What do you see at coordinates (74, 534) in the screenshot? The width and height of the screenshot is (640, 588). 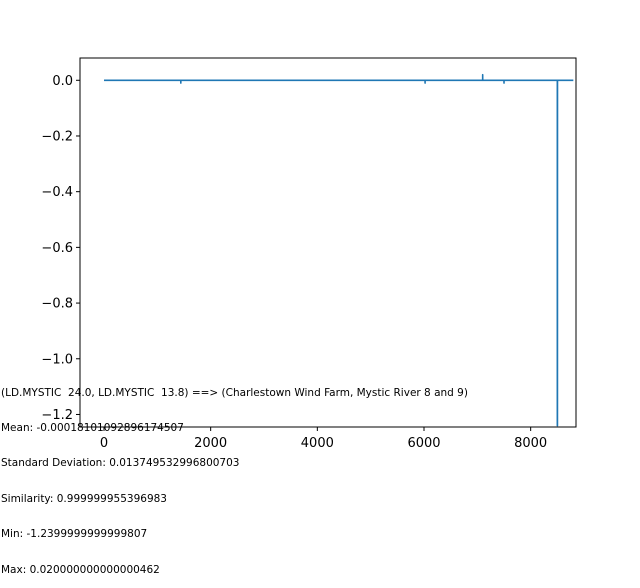 I see `stats-line-min: Min: -1.2399999999999807` at bounding box center [74, 534].